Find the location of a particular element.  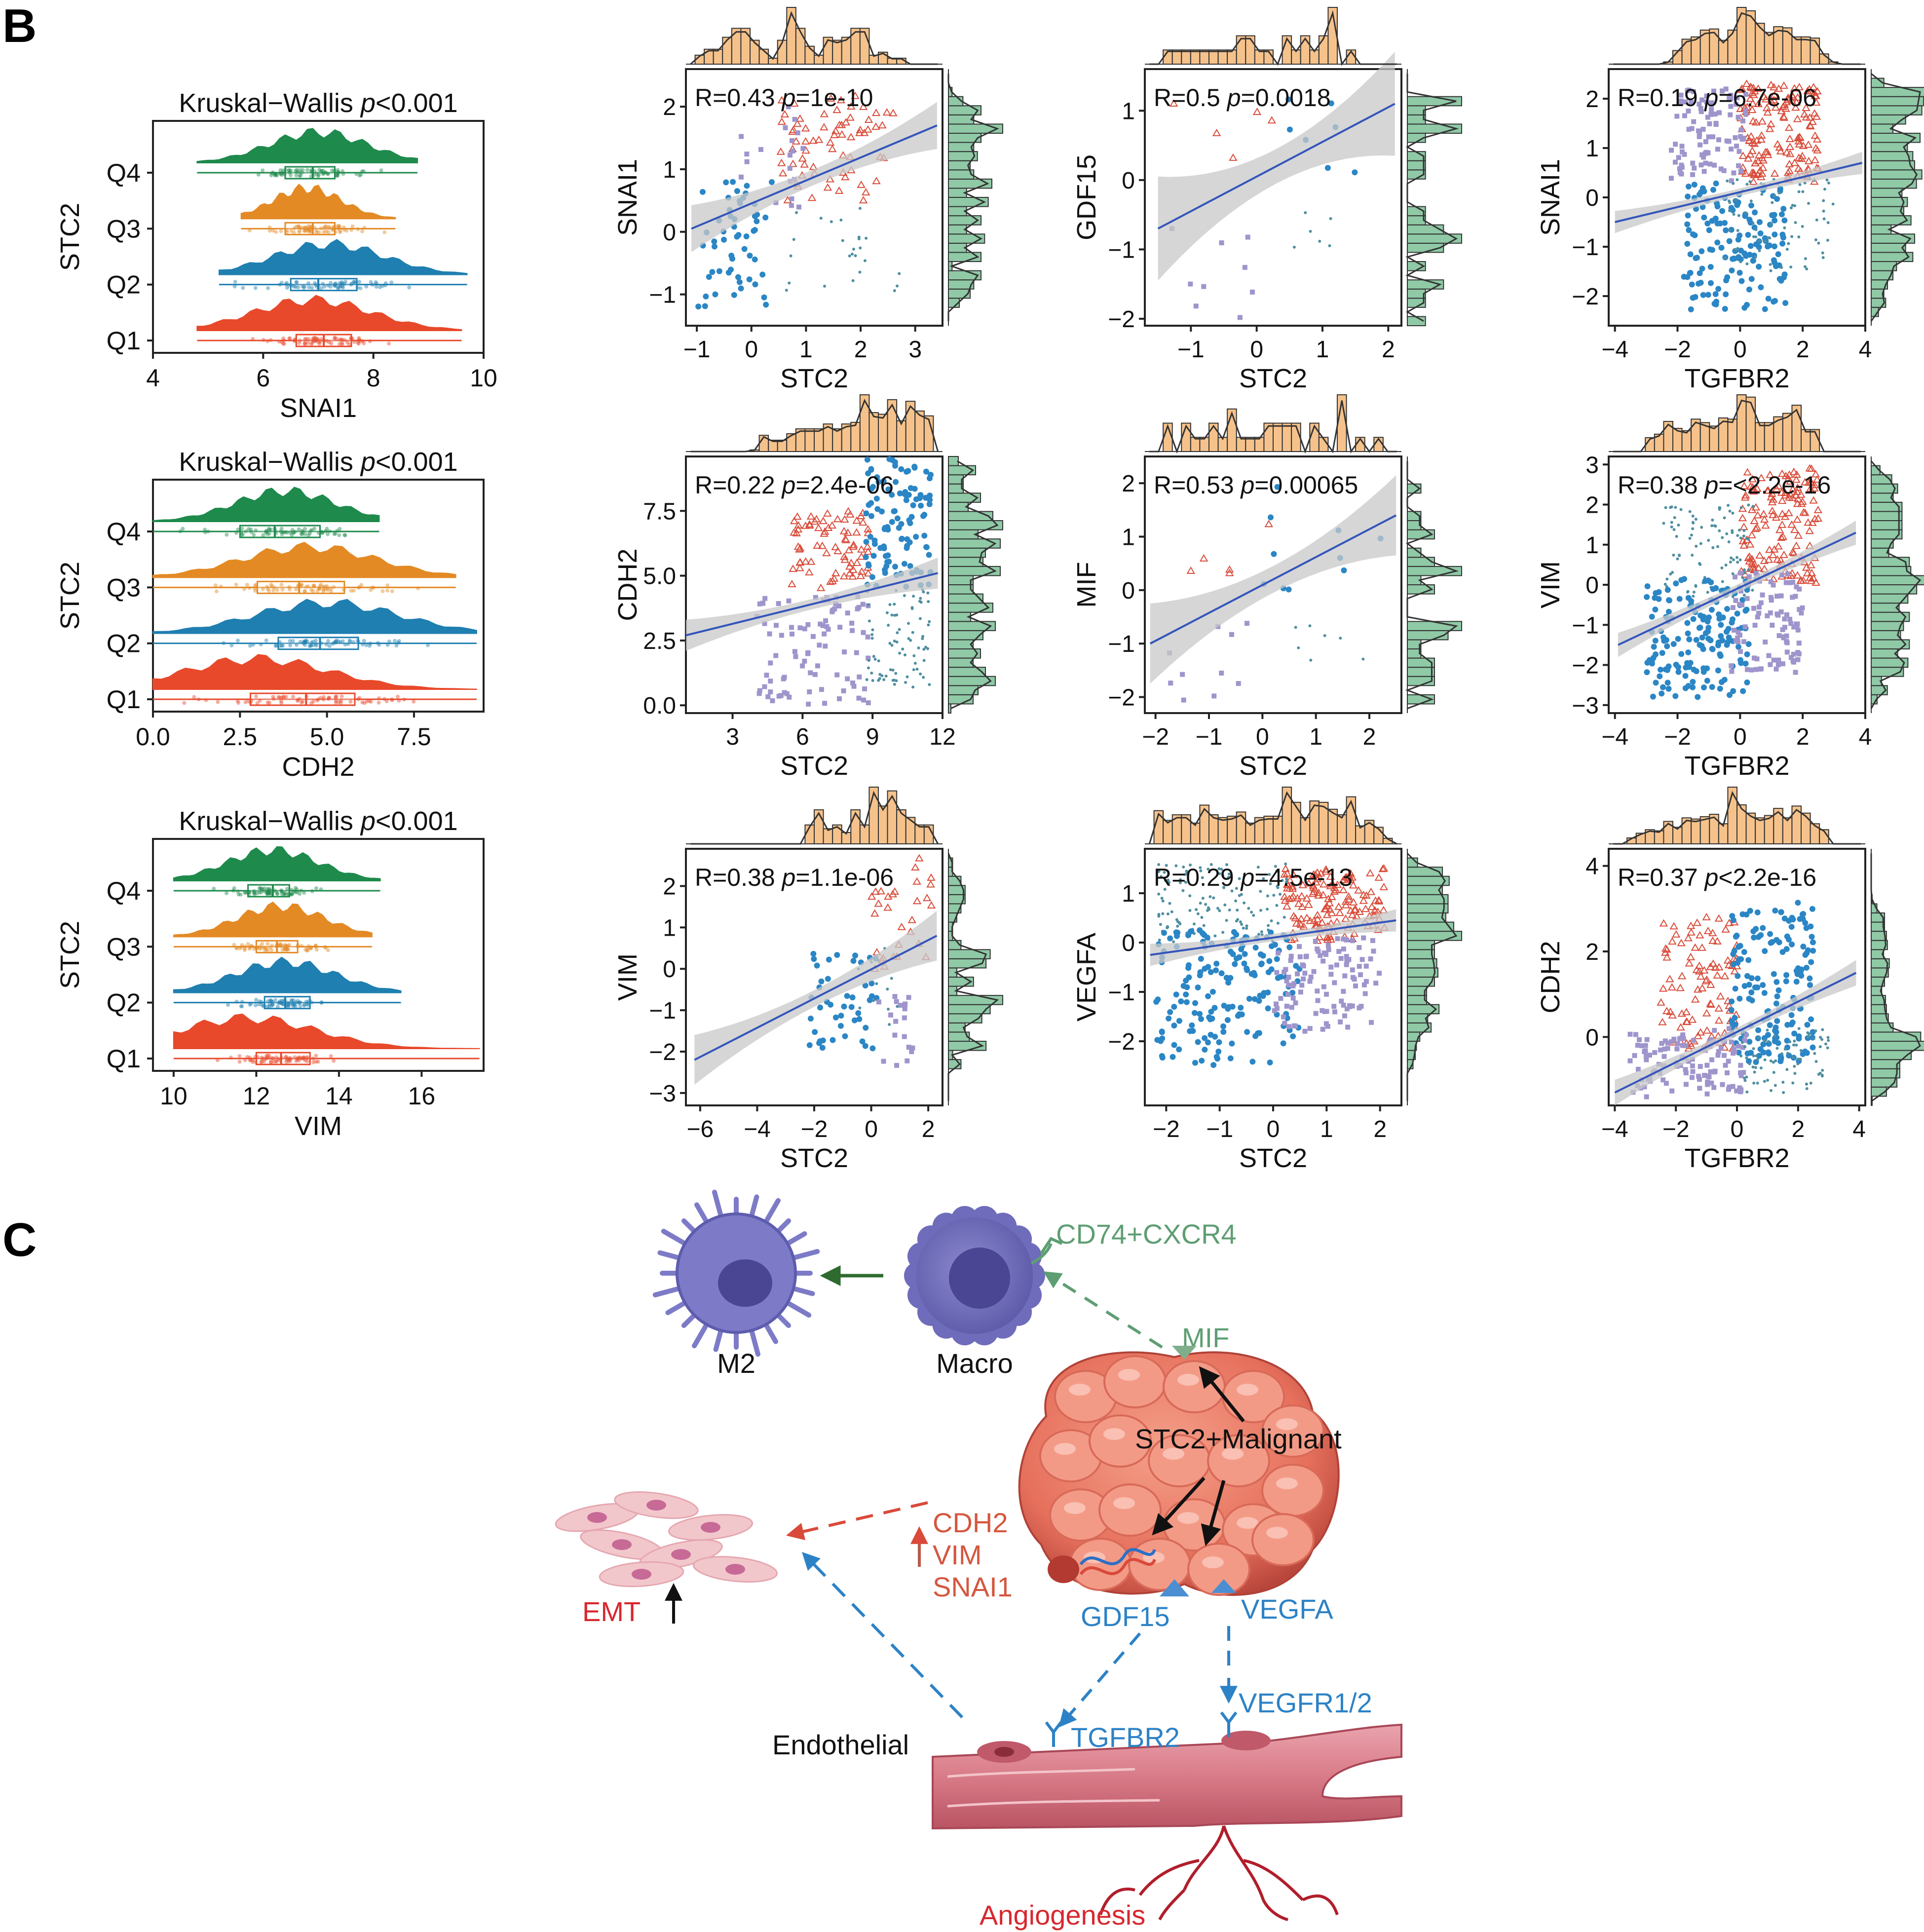

tumor-cell is located at coordinates (1159, 1565).